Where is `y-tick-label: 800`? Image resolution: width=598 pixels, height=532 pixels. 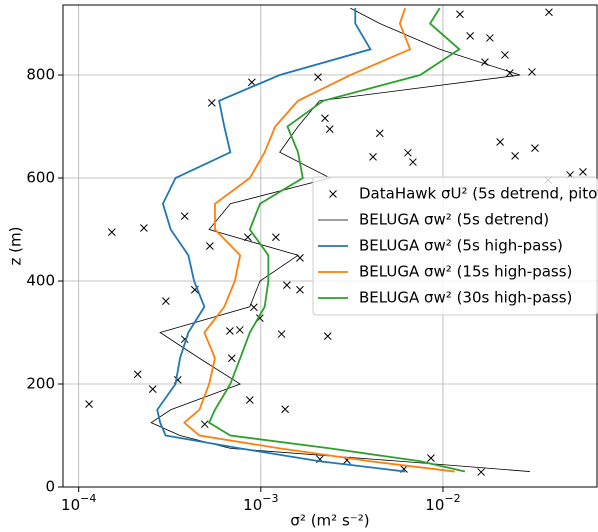 y-tick-label: 800 is located at coordinates (40, 75).